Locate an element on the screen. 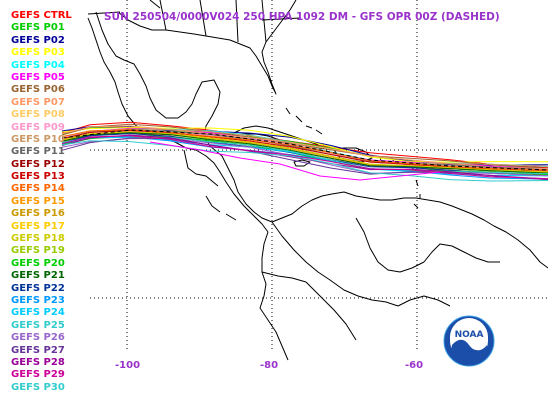 The image size is (548, 412). legend-item: GEFS P12 is located at coordinates (38, 164).